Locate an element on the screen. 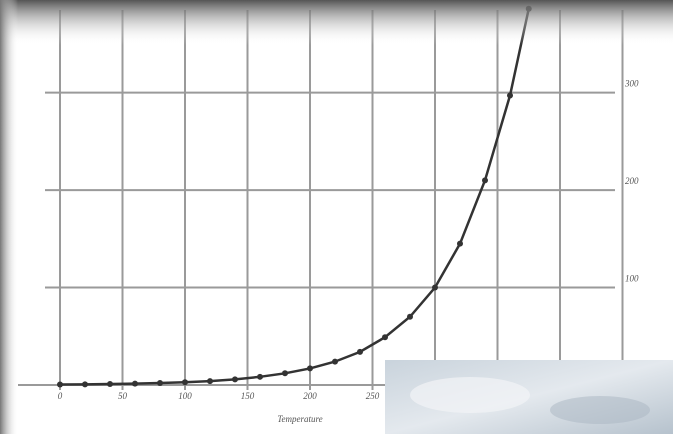 Image resolution: width=673 pixels, height=434 pixels. x-tick-label: 250 is located at coordinates (373, 396).